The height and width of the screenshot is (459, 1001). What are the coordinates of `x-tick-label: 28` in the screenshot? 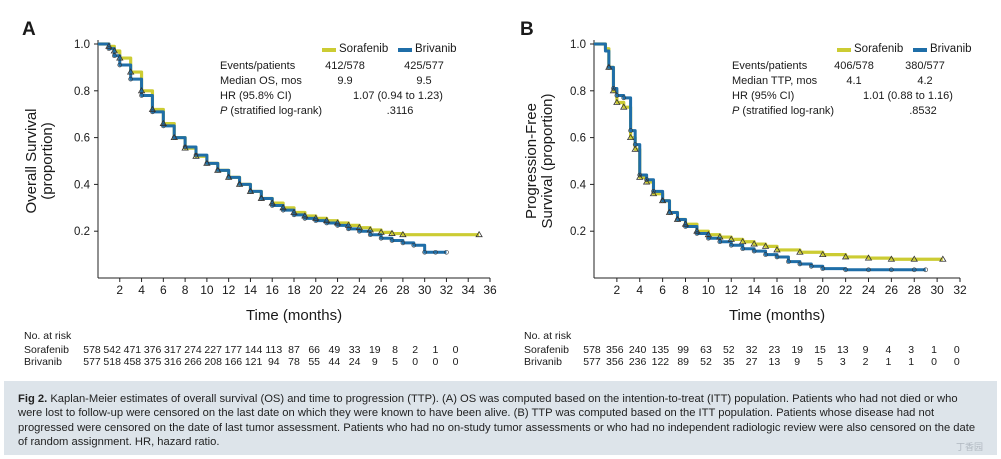 It's located at (403, 290).